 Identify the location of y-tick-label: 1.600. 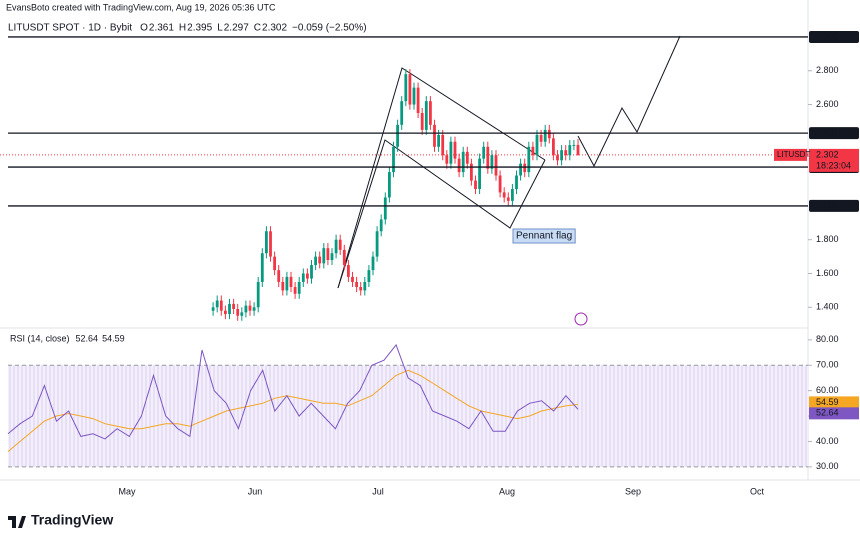
(827, 273).